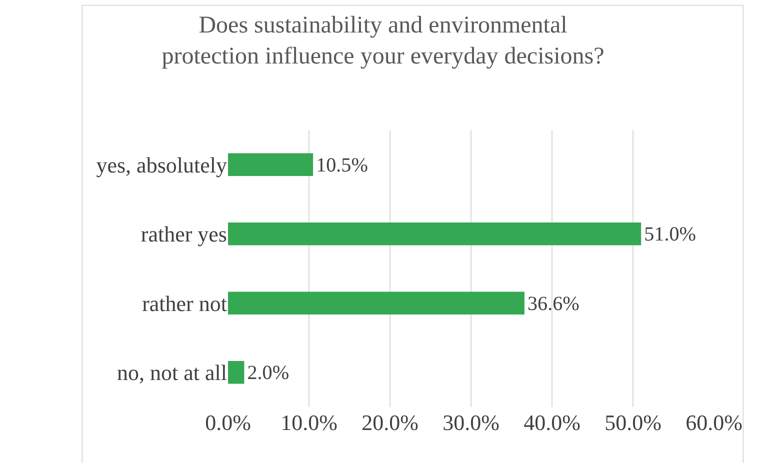 The height and width of the screenshot is (463, 766). Describe the element at coordinates (228, 422) in the screenshot. I see `x-tick-label: 0.0%` at that location.